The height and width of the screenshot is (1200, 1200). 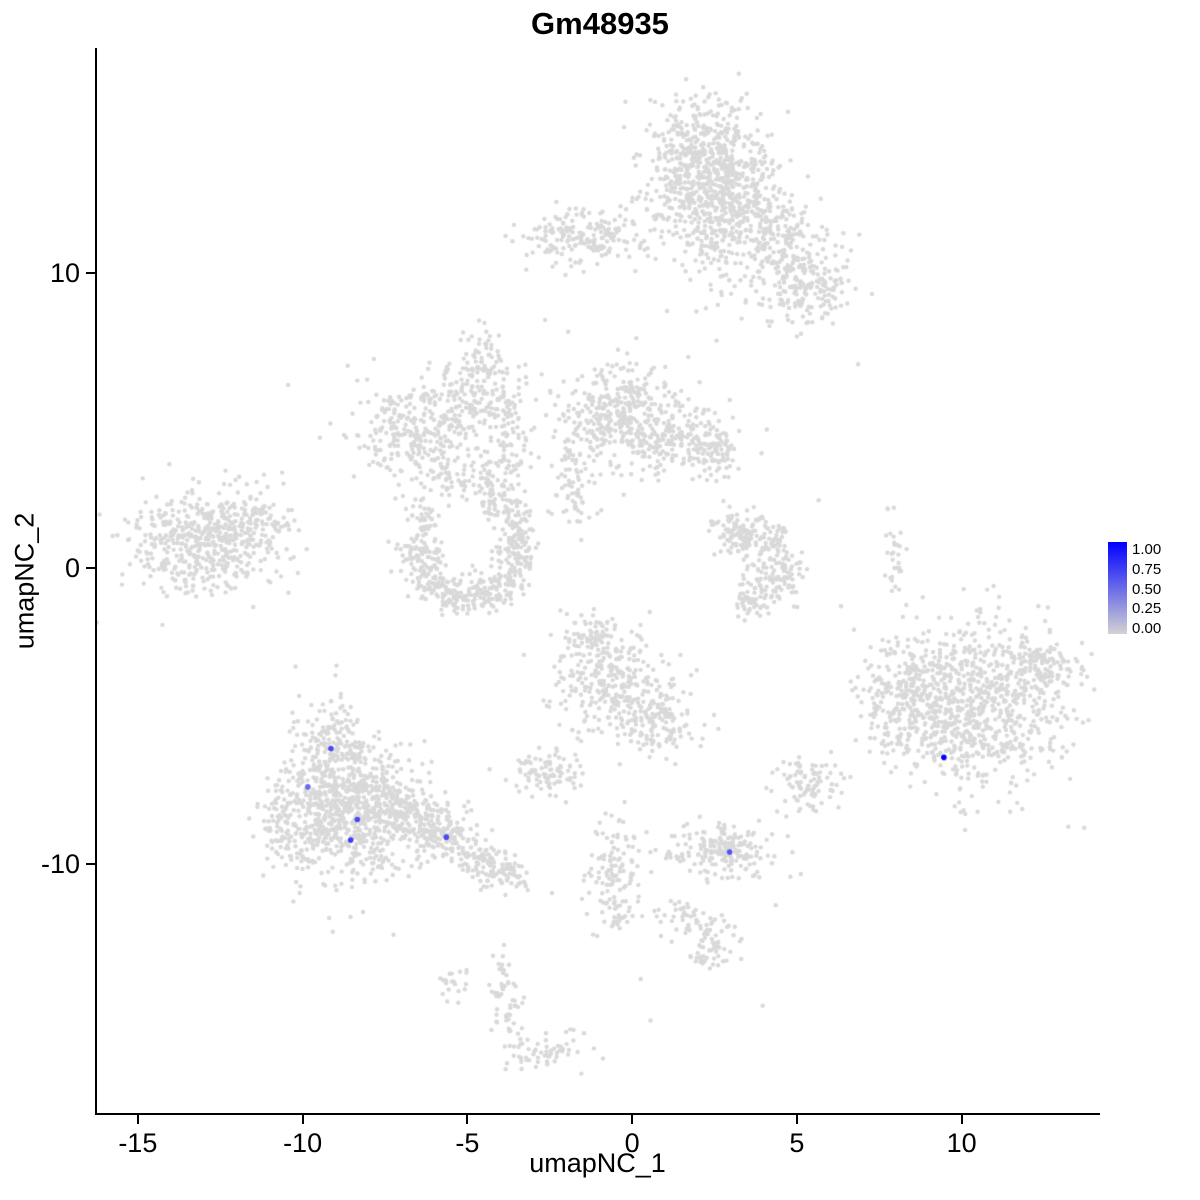 What do you see at coordinates (1147, 549) in the screenshot?
I see `legend-tick-label: 1.00` at bounding box center [1147, 549].